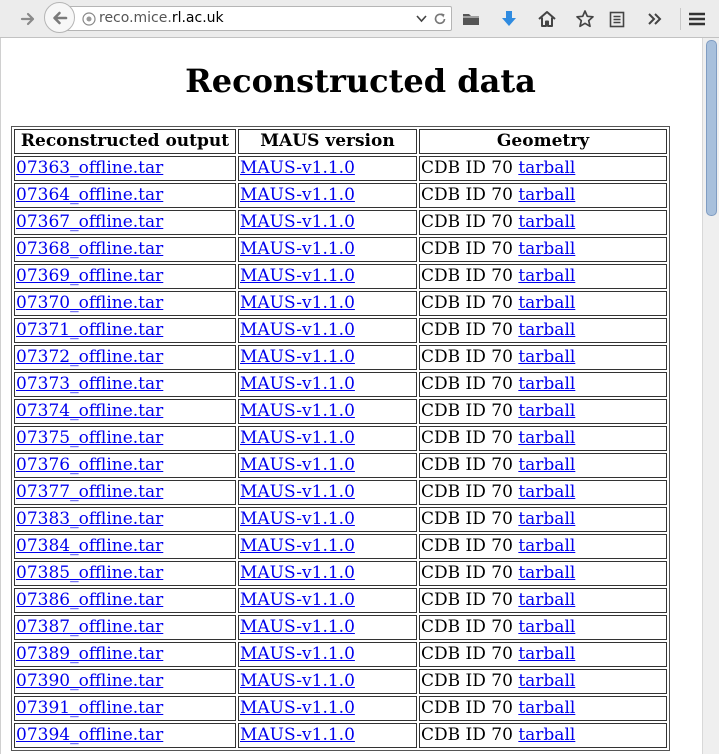 This screenshot has width=719, height=754. I want to click on home-icon, so click(547, 19).